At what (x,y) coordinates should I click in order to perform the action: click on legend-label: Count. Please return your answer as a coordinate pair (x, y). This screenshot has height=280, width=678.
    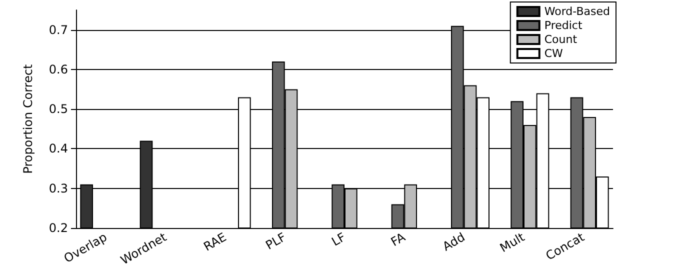
    Looking at the image, I should click on (561, 39).